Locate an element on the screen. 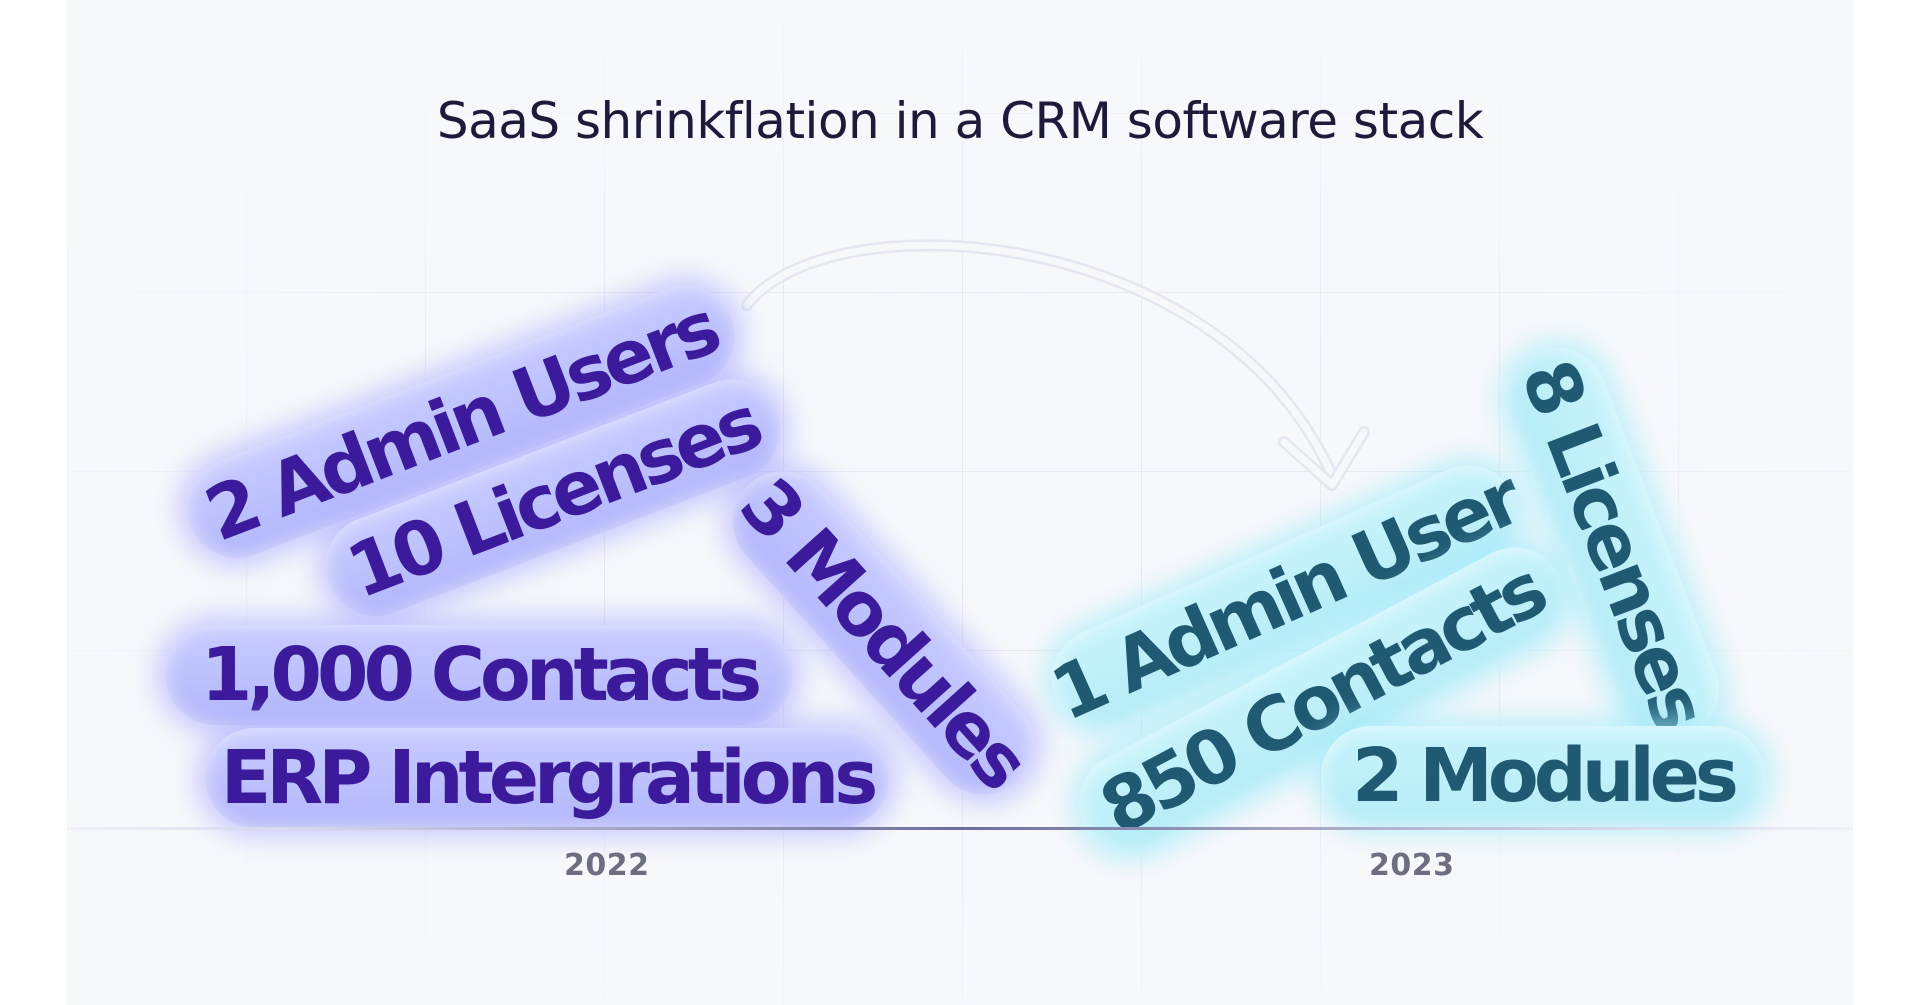  pill-2022-erp-integrations: ERP Intergrations is located at coordinates (547, 778).